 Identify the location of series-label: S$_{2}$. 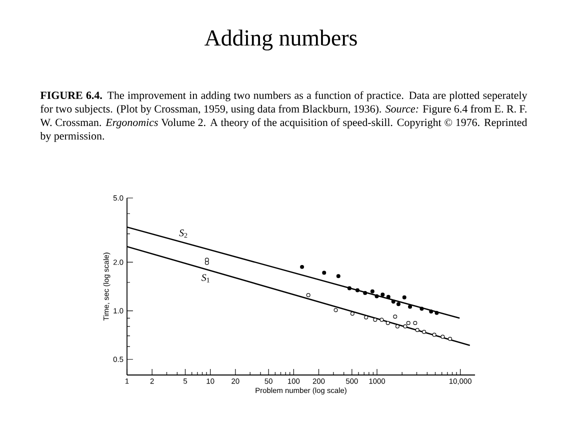
(183, 234).